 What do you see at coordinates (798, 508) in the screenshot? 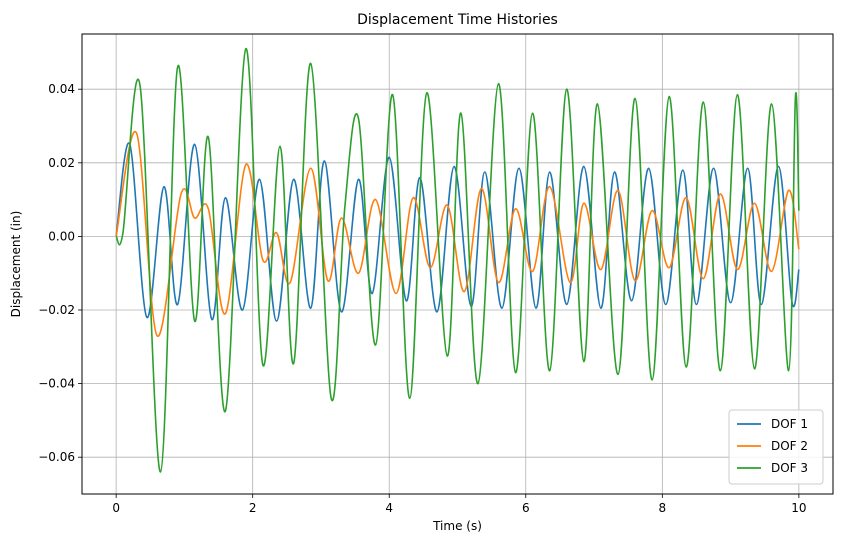
I see `x-tick-label: 10` at bounding box center [798, 508].